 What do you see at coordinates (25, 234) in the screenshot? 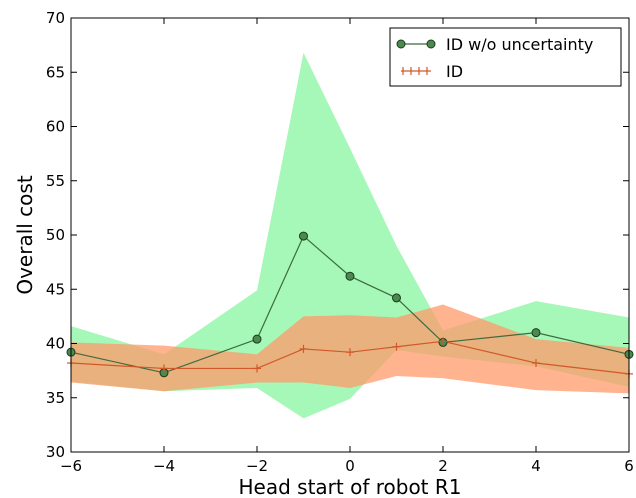
I see `y-axis-label: Overall cost` at bounding box center [25, 234].